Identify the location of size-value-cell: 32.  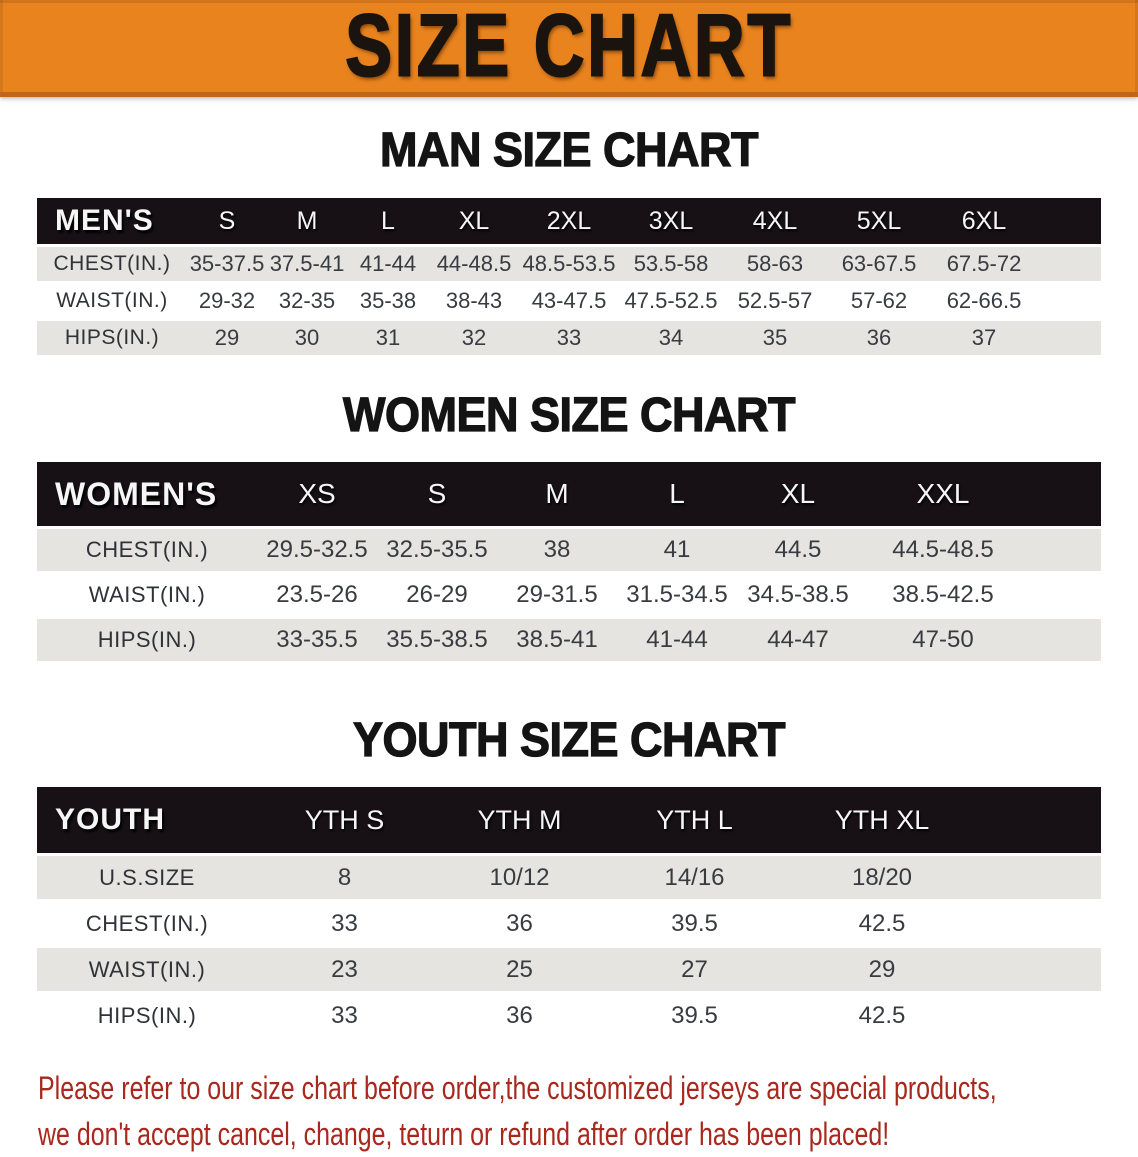
(474, 338).